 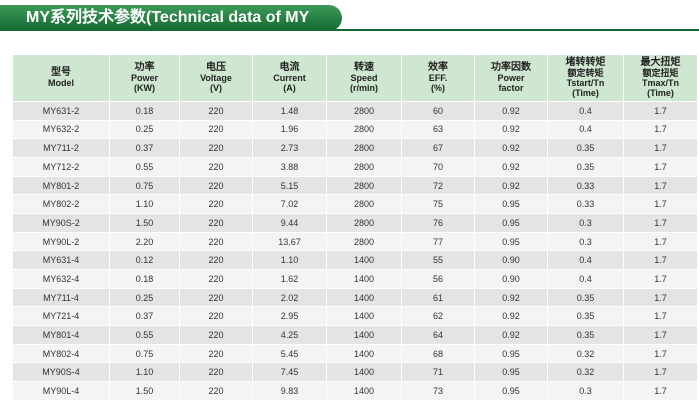 What do you see at coordinates (290, 391) in the screenshot?
I see `table-cell: 9.83` at bounding box center [290, 391].